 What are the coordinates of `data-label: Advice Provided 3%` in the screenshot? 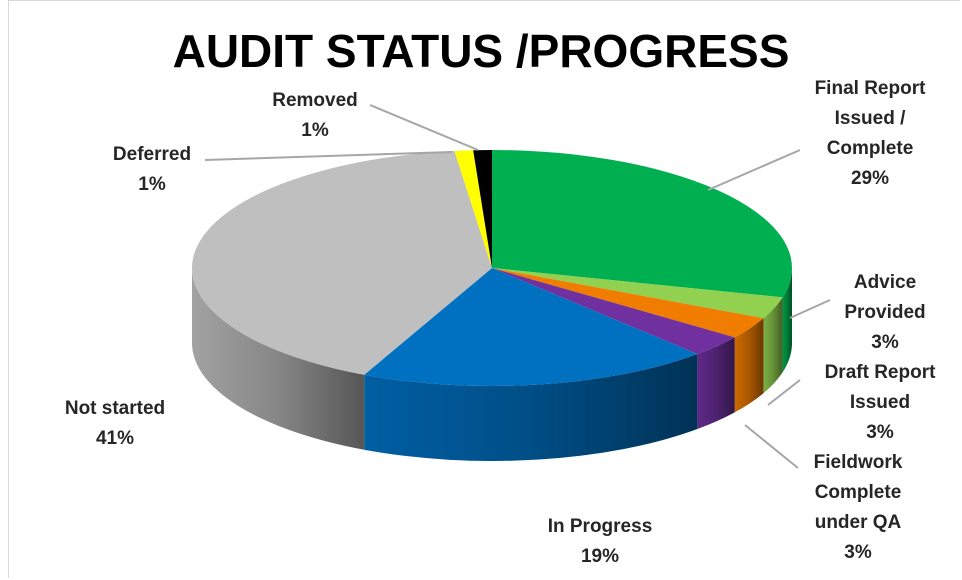 It's located at (885, 313).